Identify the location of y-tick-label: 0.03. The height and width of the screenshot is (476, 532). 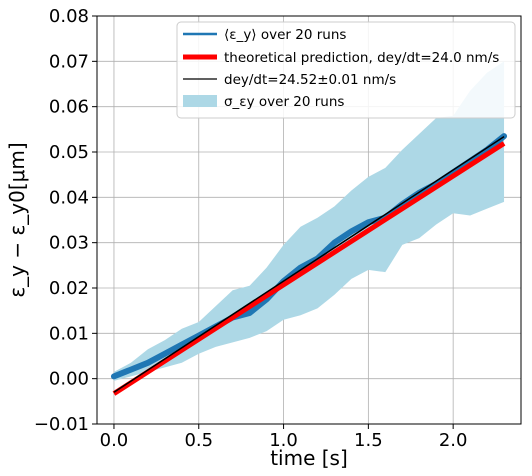
(69, 243).